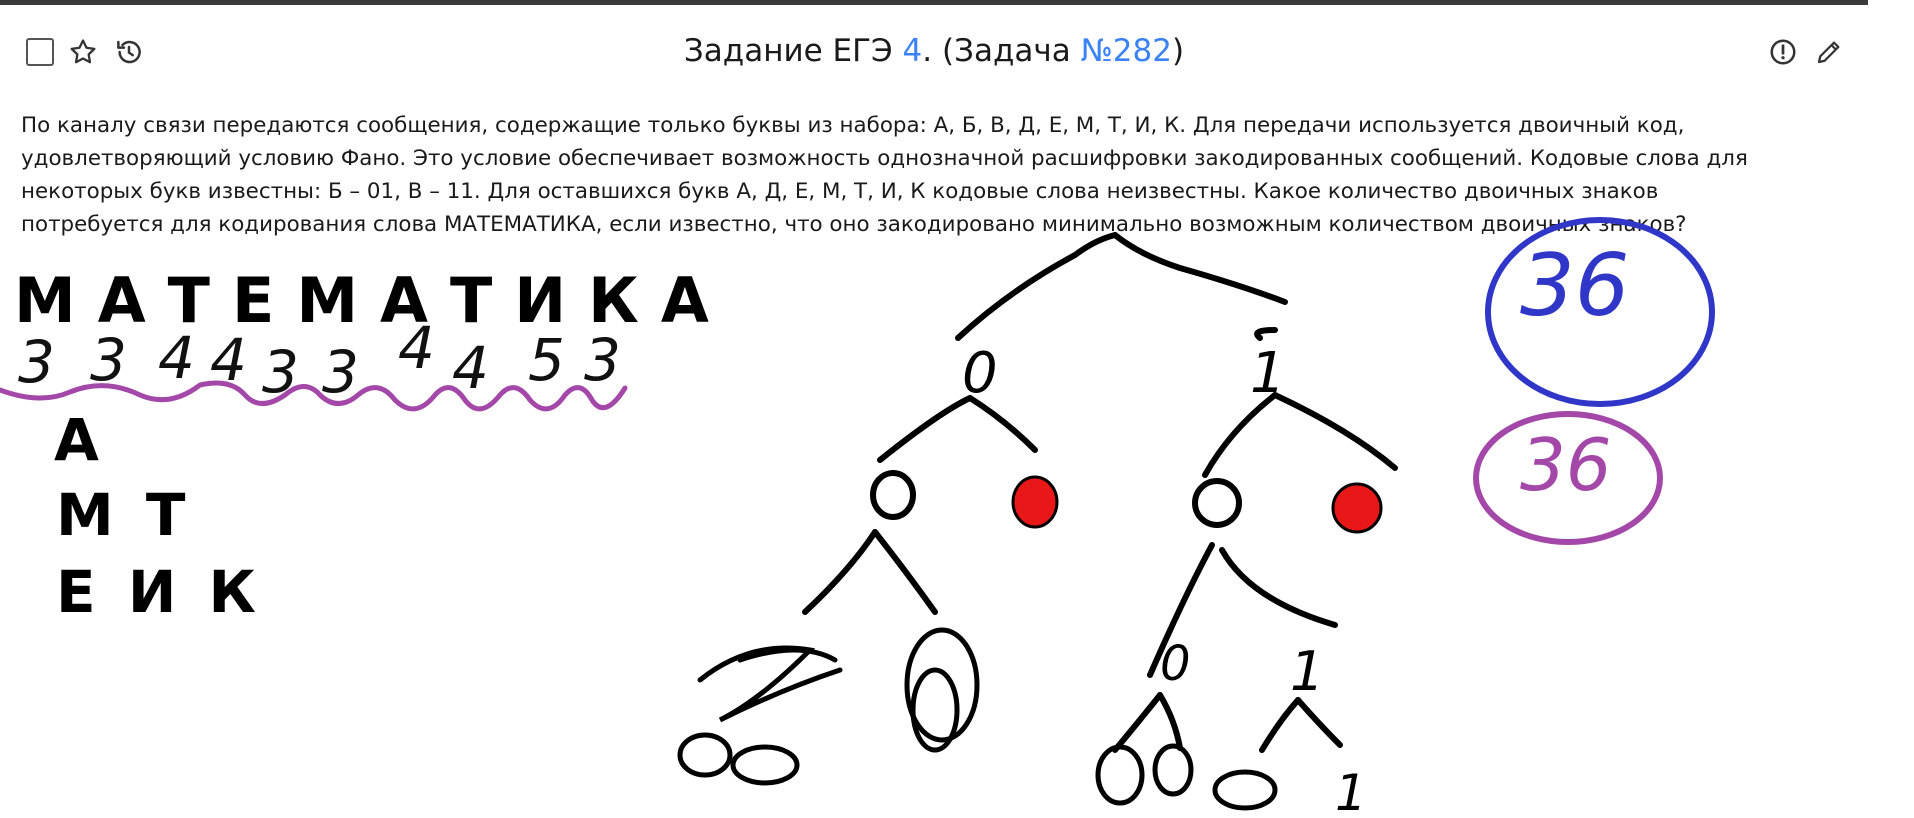  I want to click on occupied-nodes, so click(1197, 504).